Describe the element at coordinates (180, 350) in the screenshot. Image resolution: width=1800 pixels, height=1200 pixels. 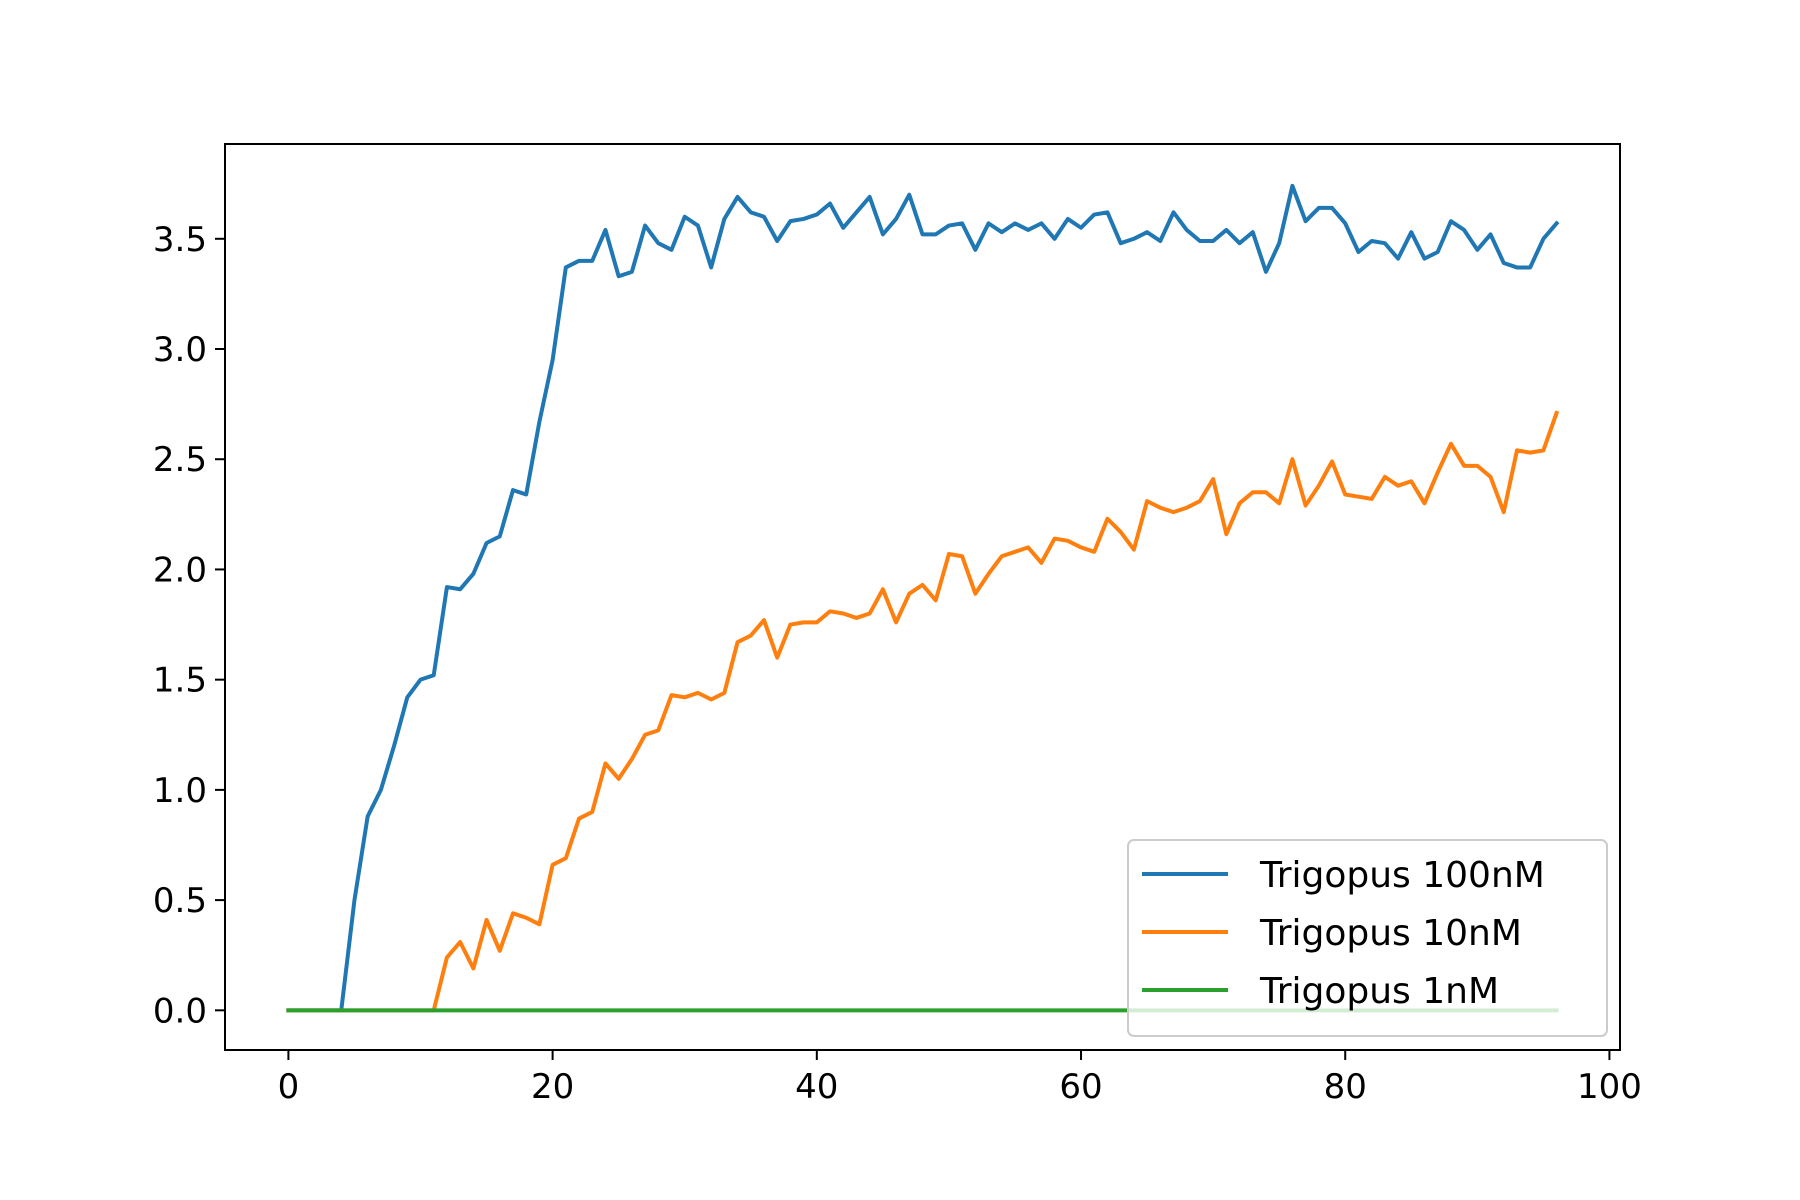
I see `y-tick-label: 3.0` at that location.